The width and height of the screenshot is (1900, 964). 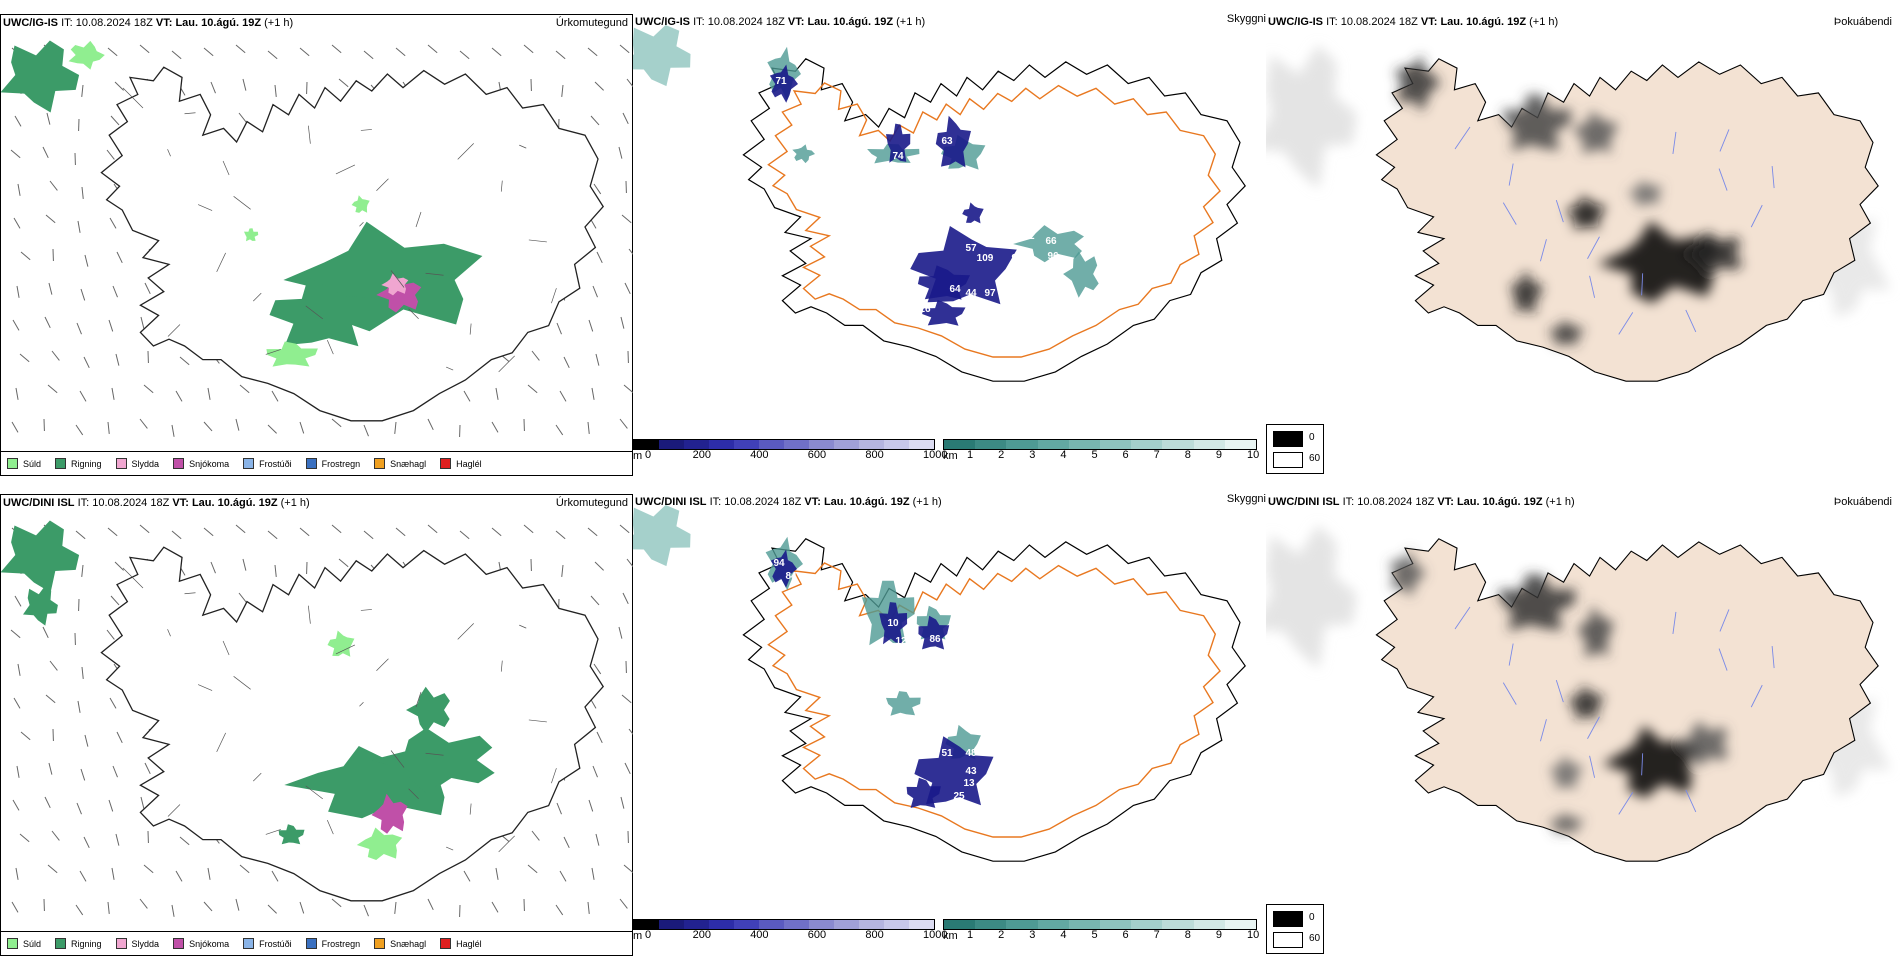 What do you see at coordinates (275, 464) in the screenshot?
I see `legend-label: Frostúði` at bounding box center [275, 464].